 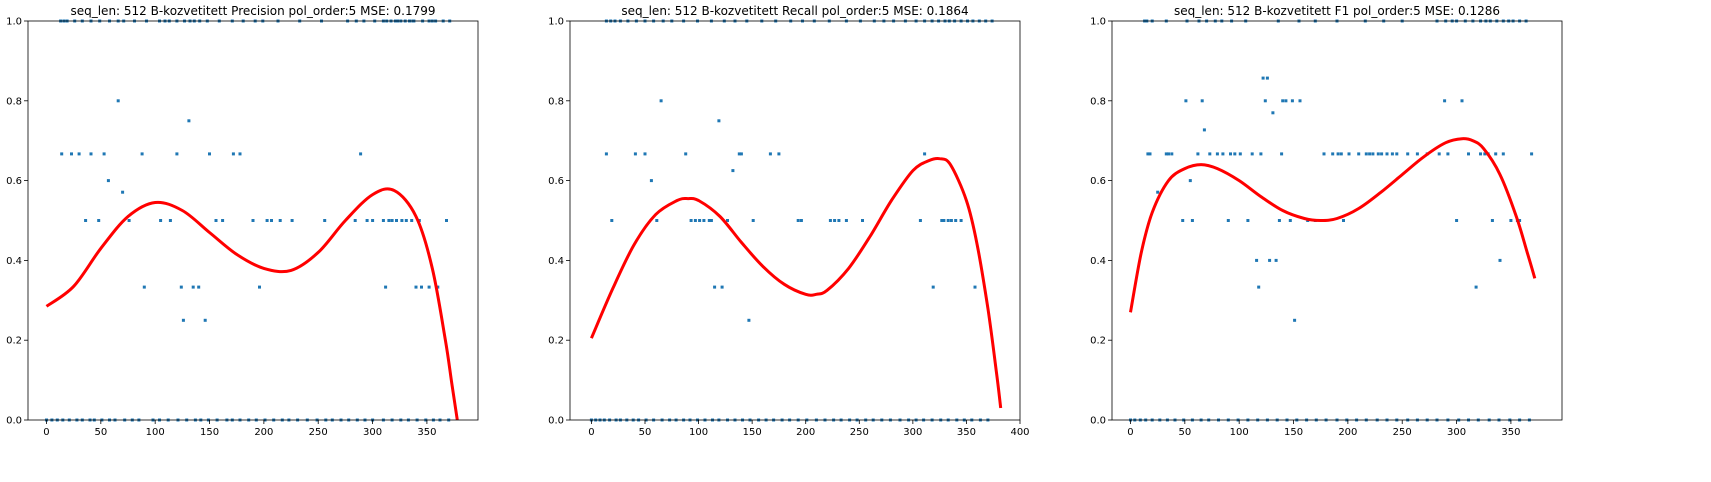 What do you see at coordinates (155, 432) in the screenshot?
I see `x-tick-label: 100` at bounding box center [155, 432].